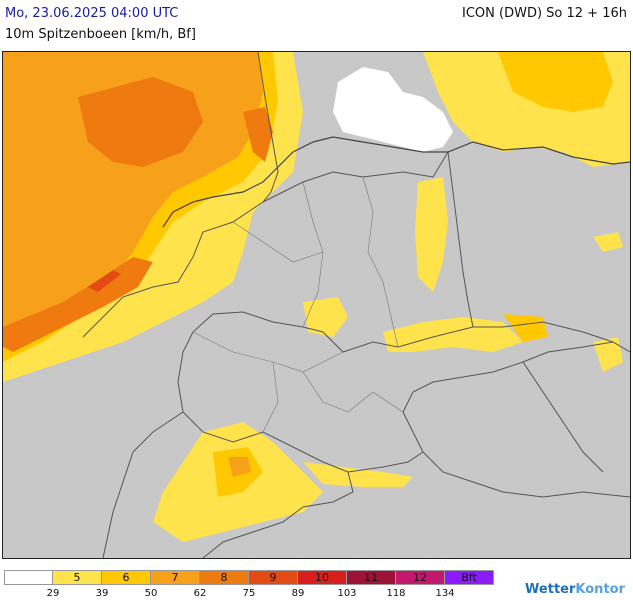  What do you see at coordinates (445, 593) in the screenshot?
I see `legend-tick-label: 134` at bounding box center [445, 593].